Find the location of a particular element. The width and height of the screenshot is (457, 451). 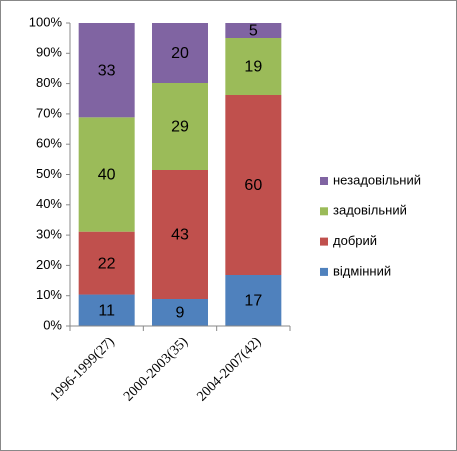

data-label: 9 is located at coordinates (180, 313).